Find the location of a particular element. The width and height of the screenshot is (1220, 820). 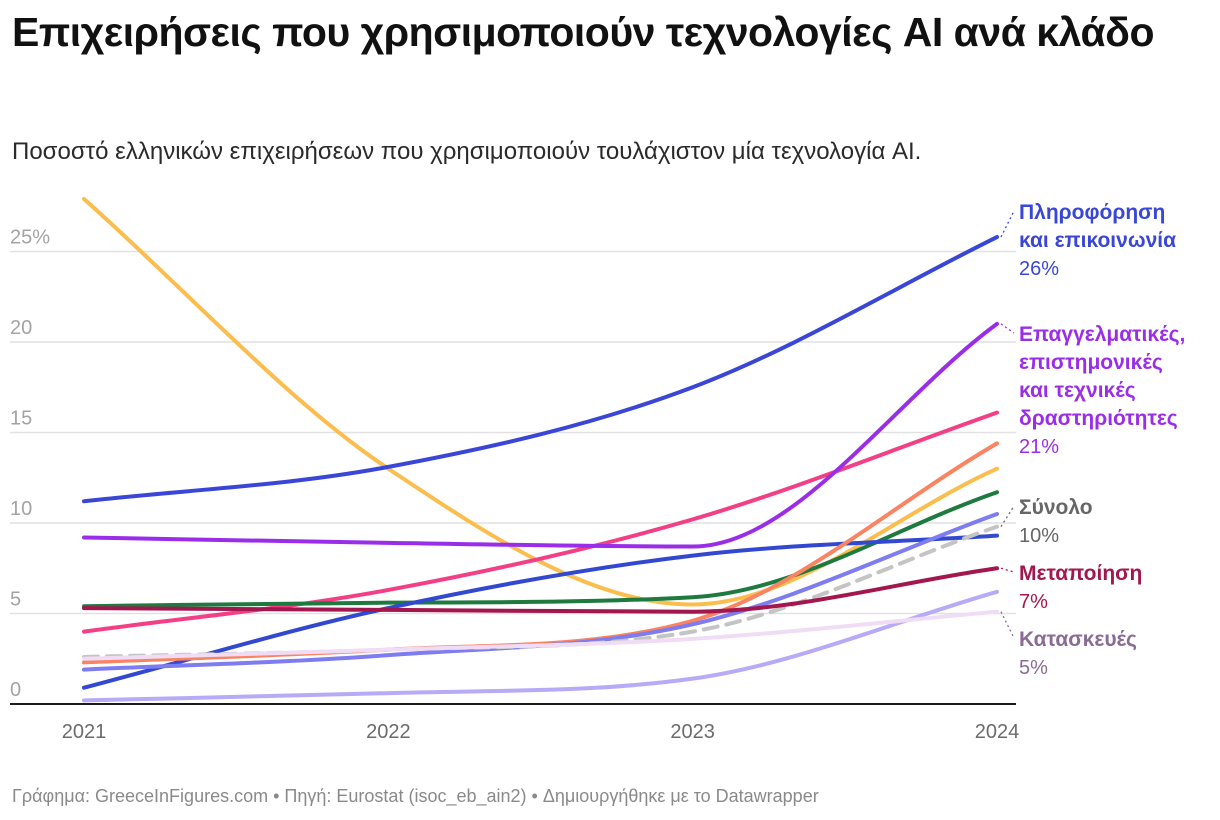

y-tick-label: 5 is located at coordinates (15, 600).